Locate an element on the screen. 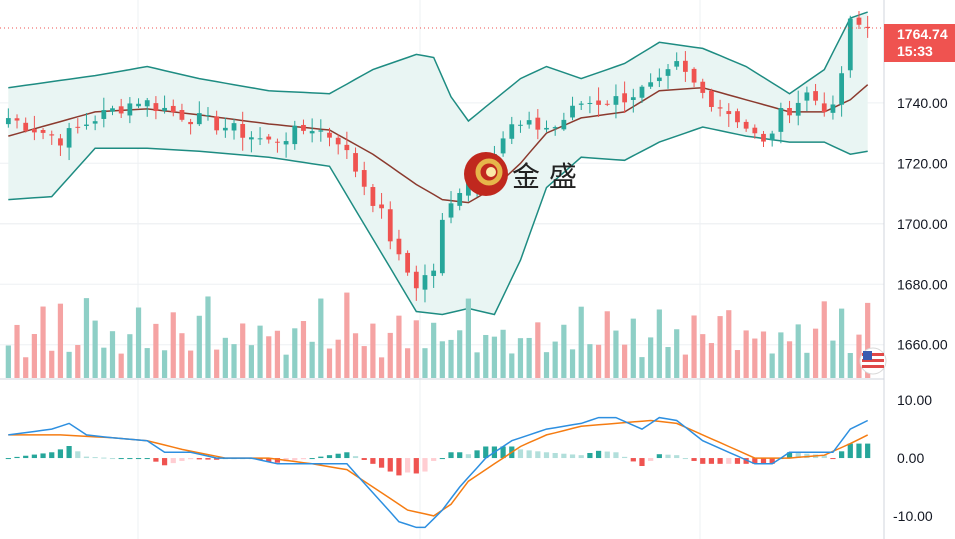 This screenshot has width=955, height=539. macd-tick-label-0: 10.00 is located at coordinates (914, 400).